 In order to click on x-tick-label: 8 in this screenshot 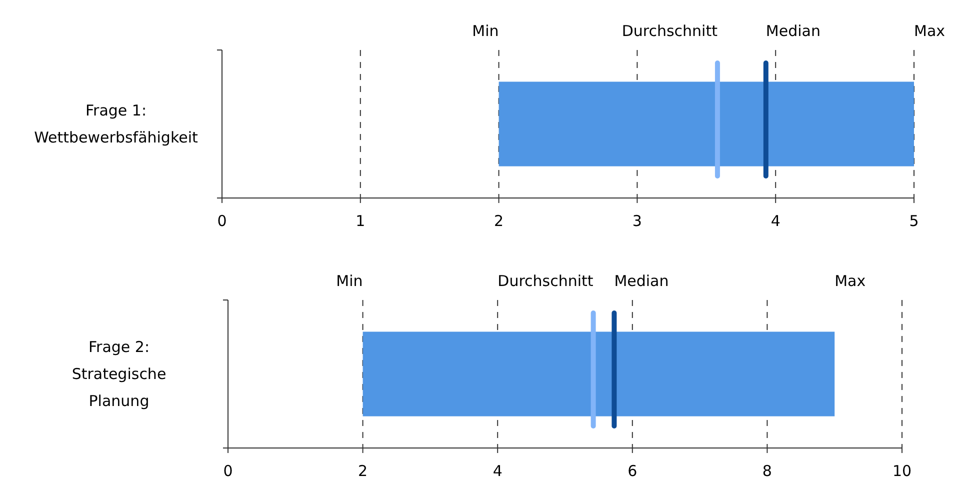, I will do `click(767, 471)`.